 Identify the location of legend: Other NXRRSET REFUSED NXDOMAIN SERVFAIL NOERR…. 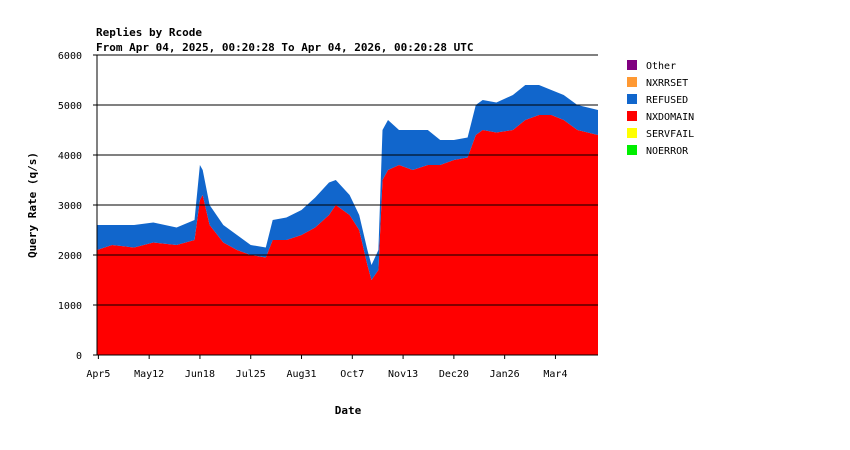
(660, 108).